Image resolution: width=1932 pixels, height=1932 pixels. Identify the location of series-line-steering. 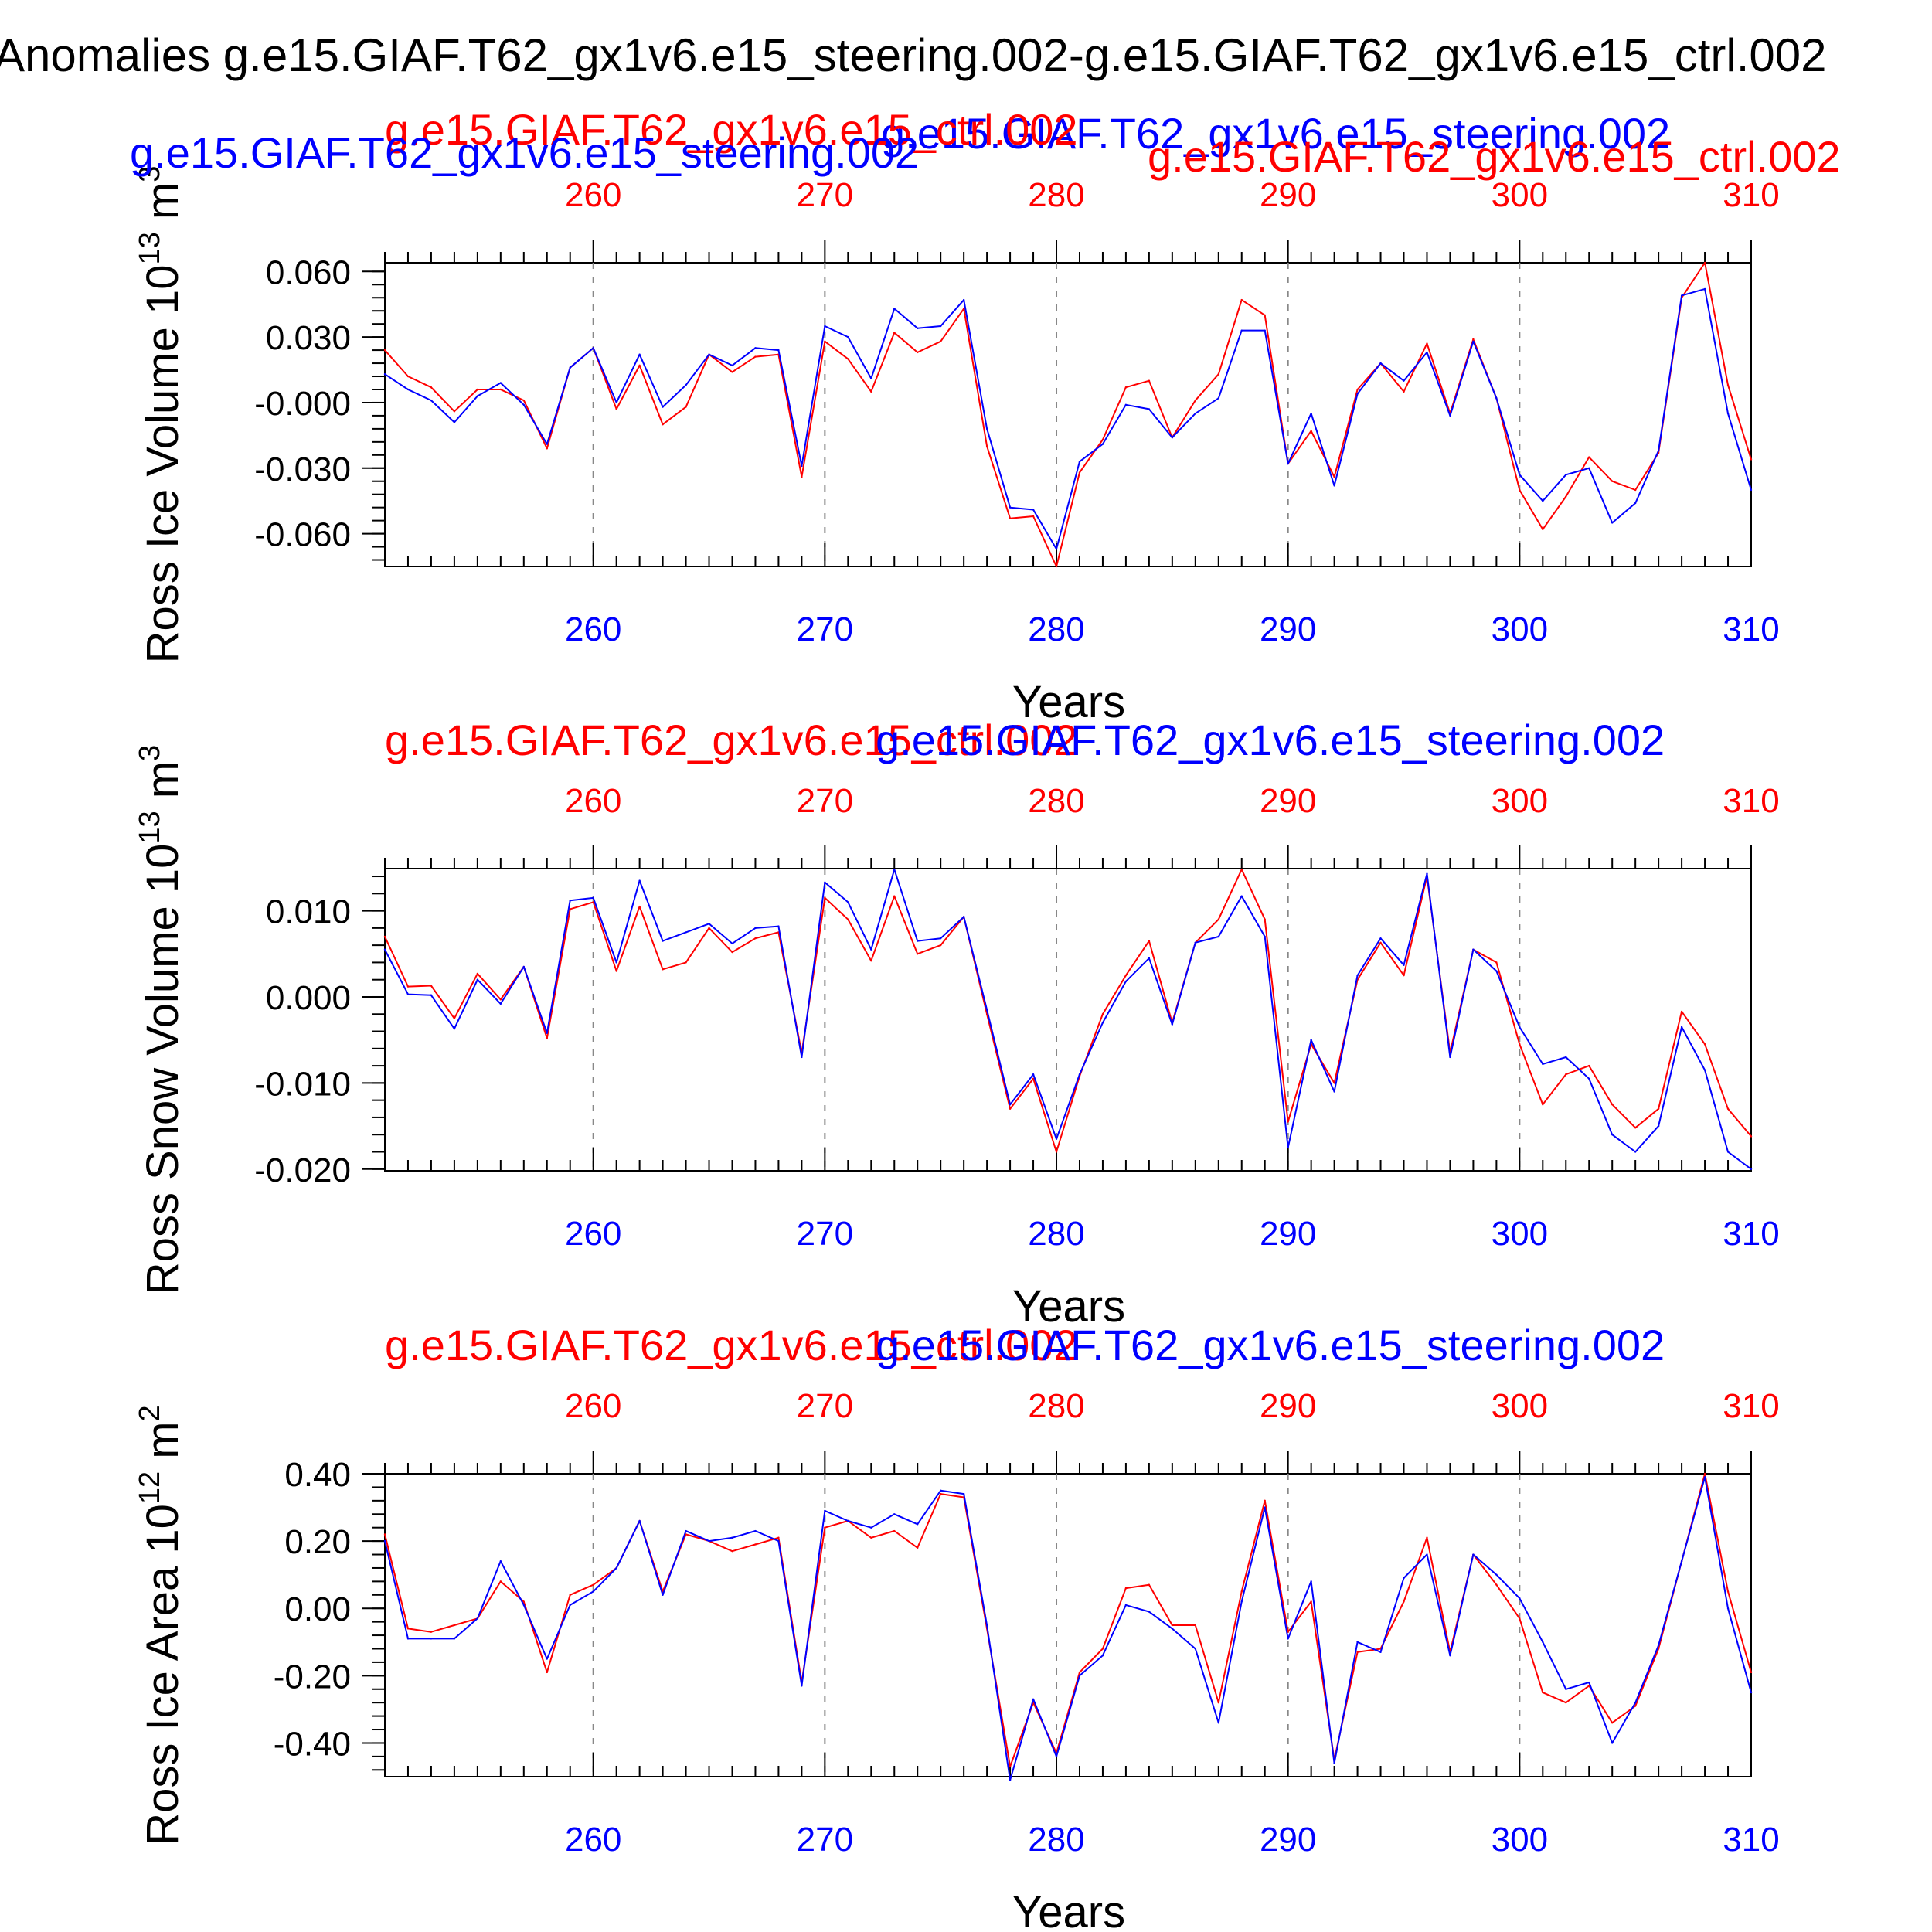
(1068, 1628).